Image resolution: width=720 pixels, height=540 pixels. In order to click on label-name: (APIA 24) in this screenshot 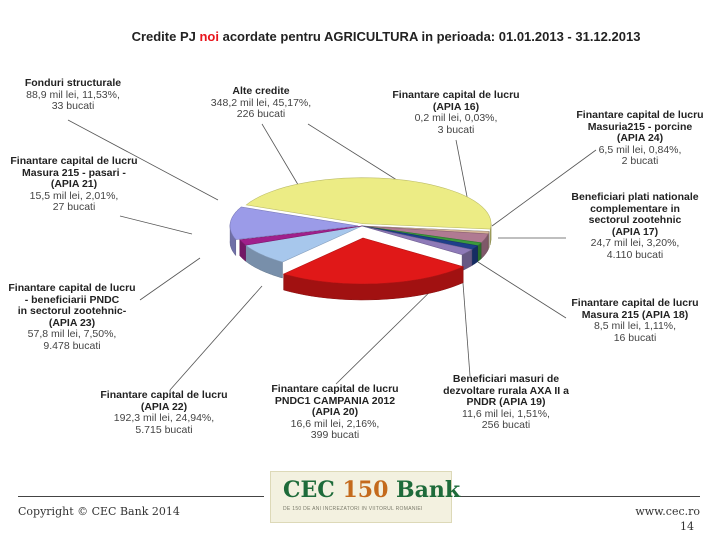, I will do `click(640, 138)`.